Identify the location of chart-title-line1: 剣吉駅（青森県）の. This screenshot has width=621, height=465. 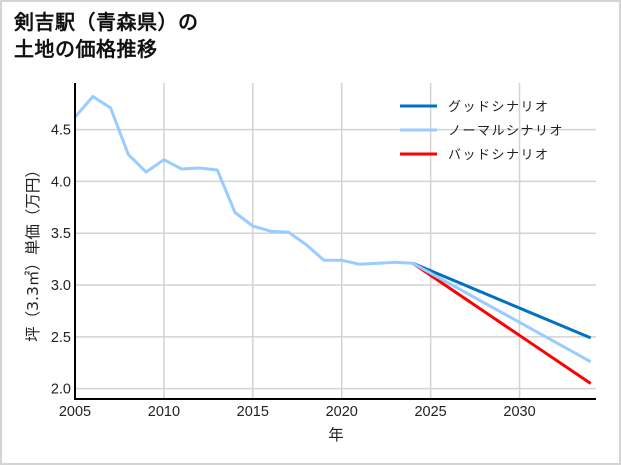
(106, 22).